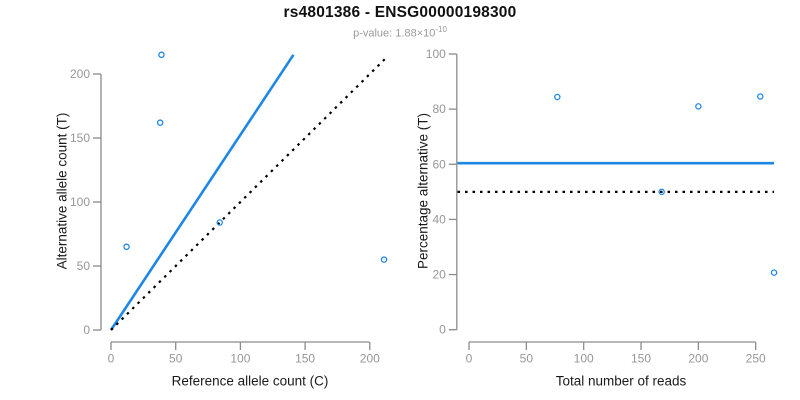 The width and height of the screenshot is (800, 400). I want to click on y-axis-tick-label: 20, so click(439, 275).